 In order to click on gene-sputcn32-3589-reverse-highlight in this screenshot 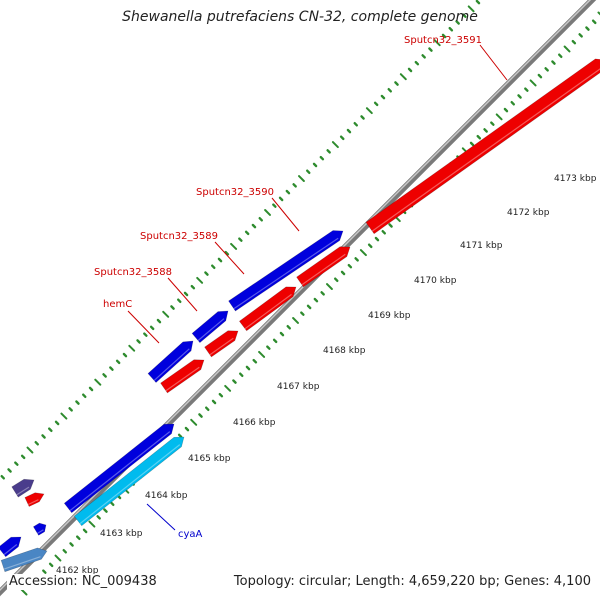, I will do `click(268, 311)`.